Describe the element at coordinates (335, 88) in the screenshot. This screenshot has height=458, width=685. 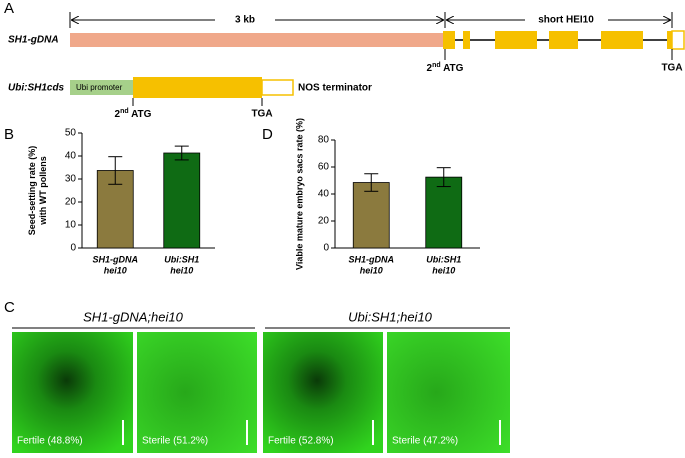
I see `terminator-label: NOS terminator` at that location.